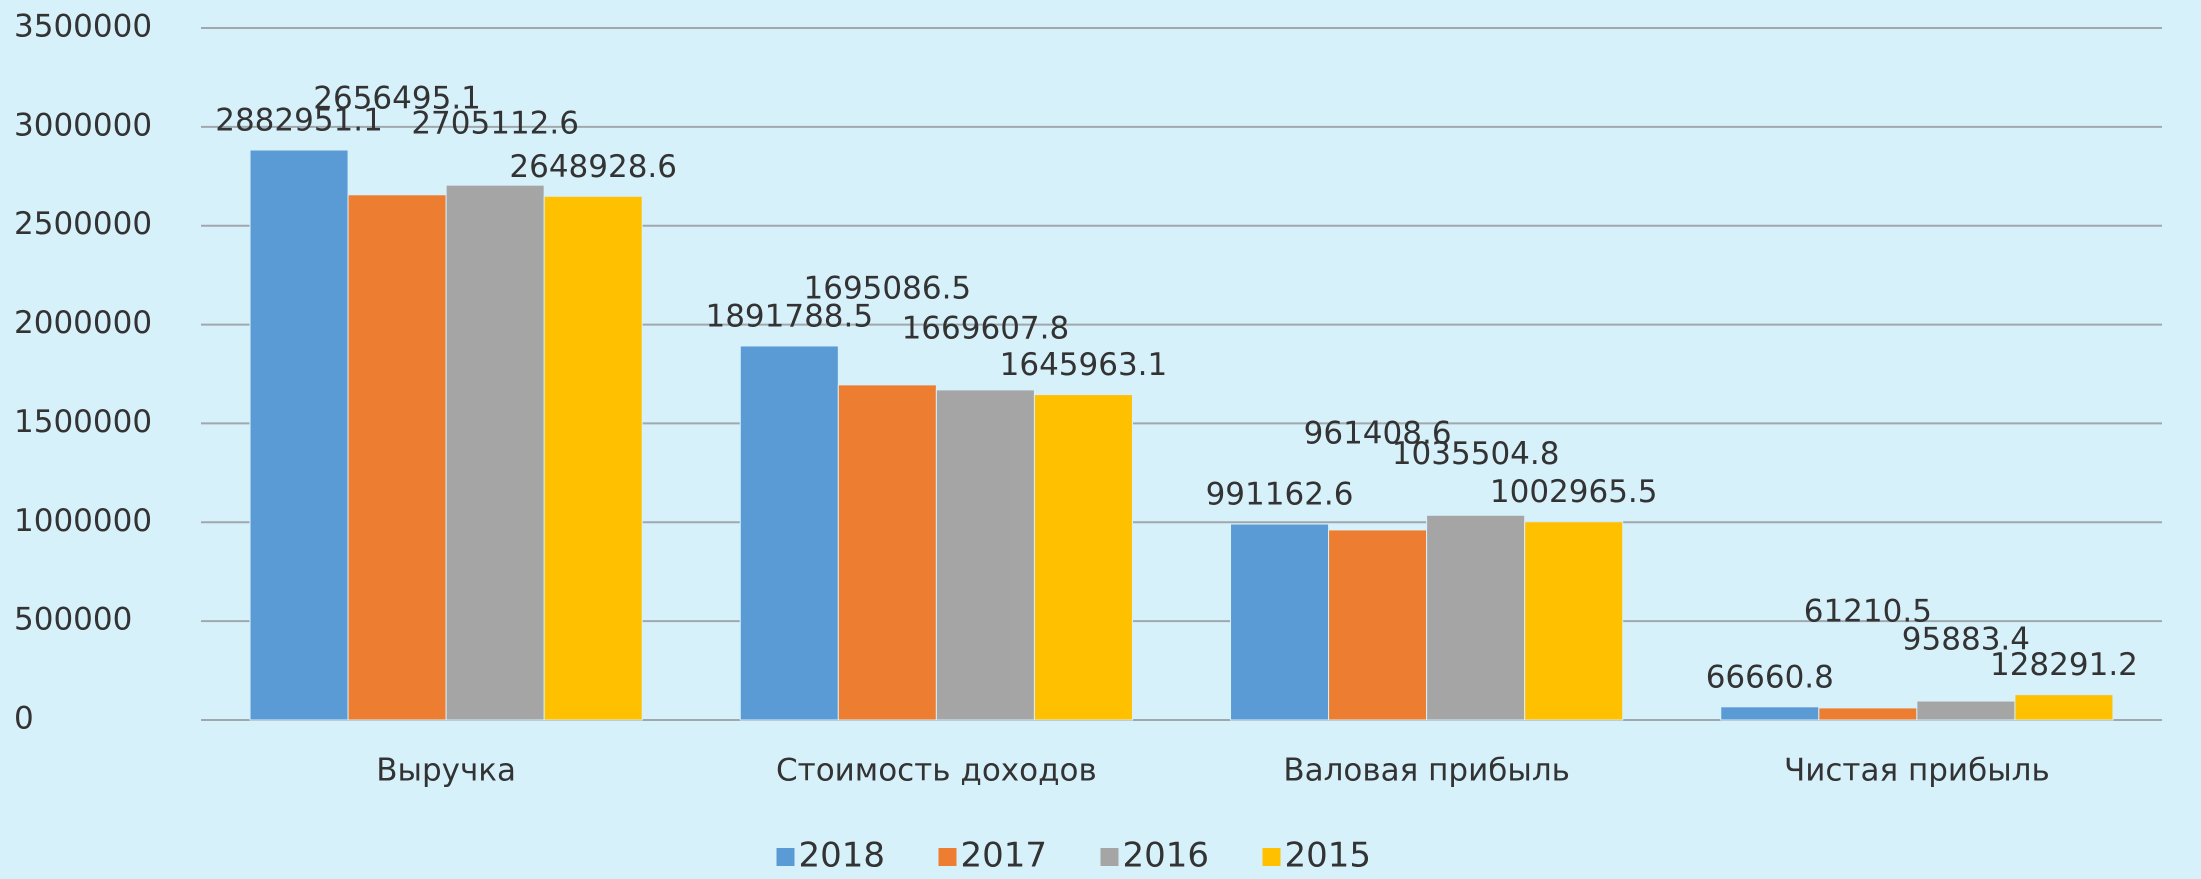 Image resolution: width=2201 pixels, height=879 pixels. I want to click on data-label: 961408.6, so click(1378, 433).